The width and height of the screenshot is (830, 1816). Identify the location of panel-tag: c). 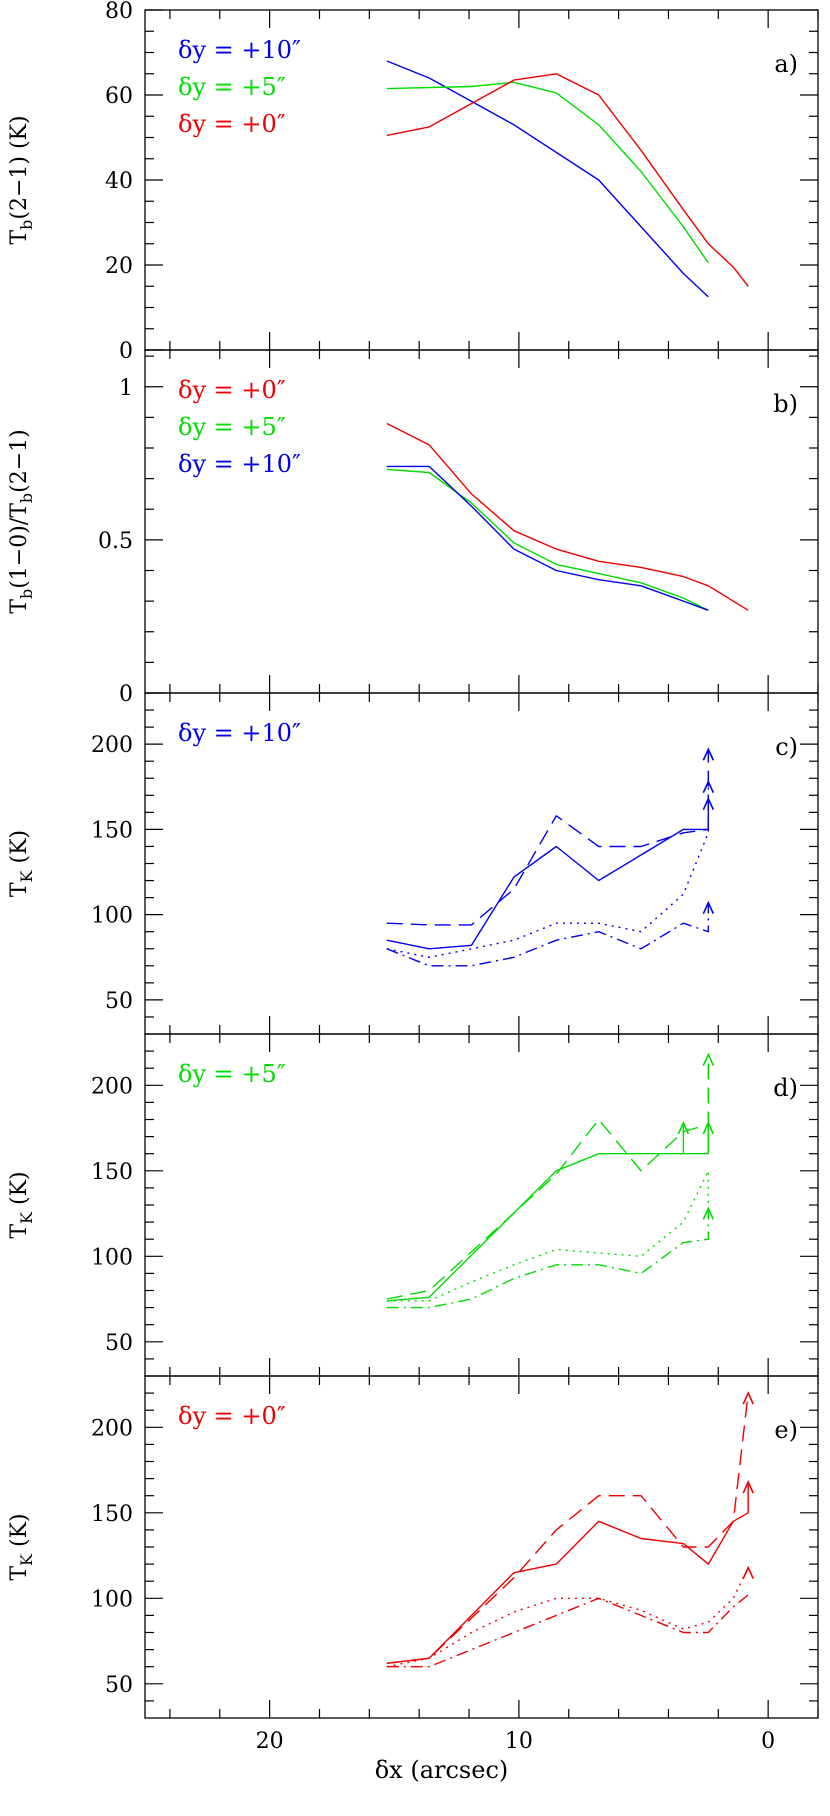
(786, 747).